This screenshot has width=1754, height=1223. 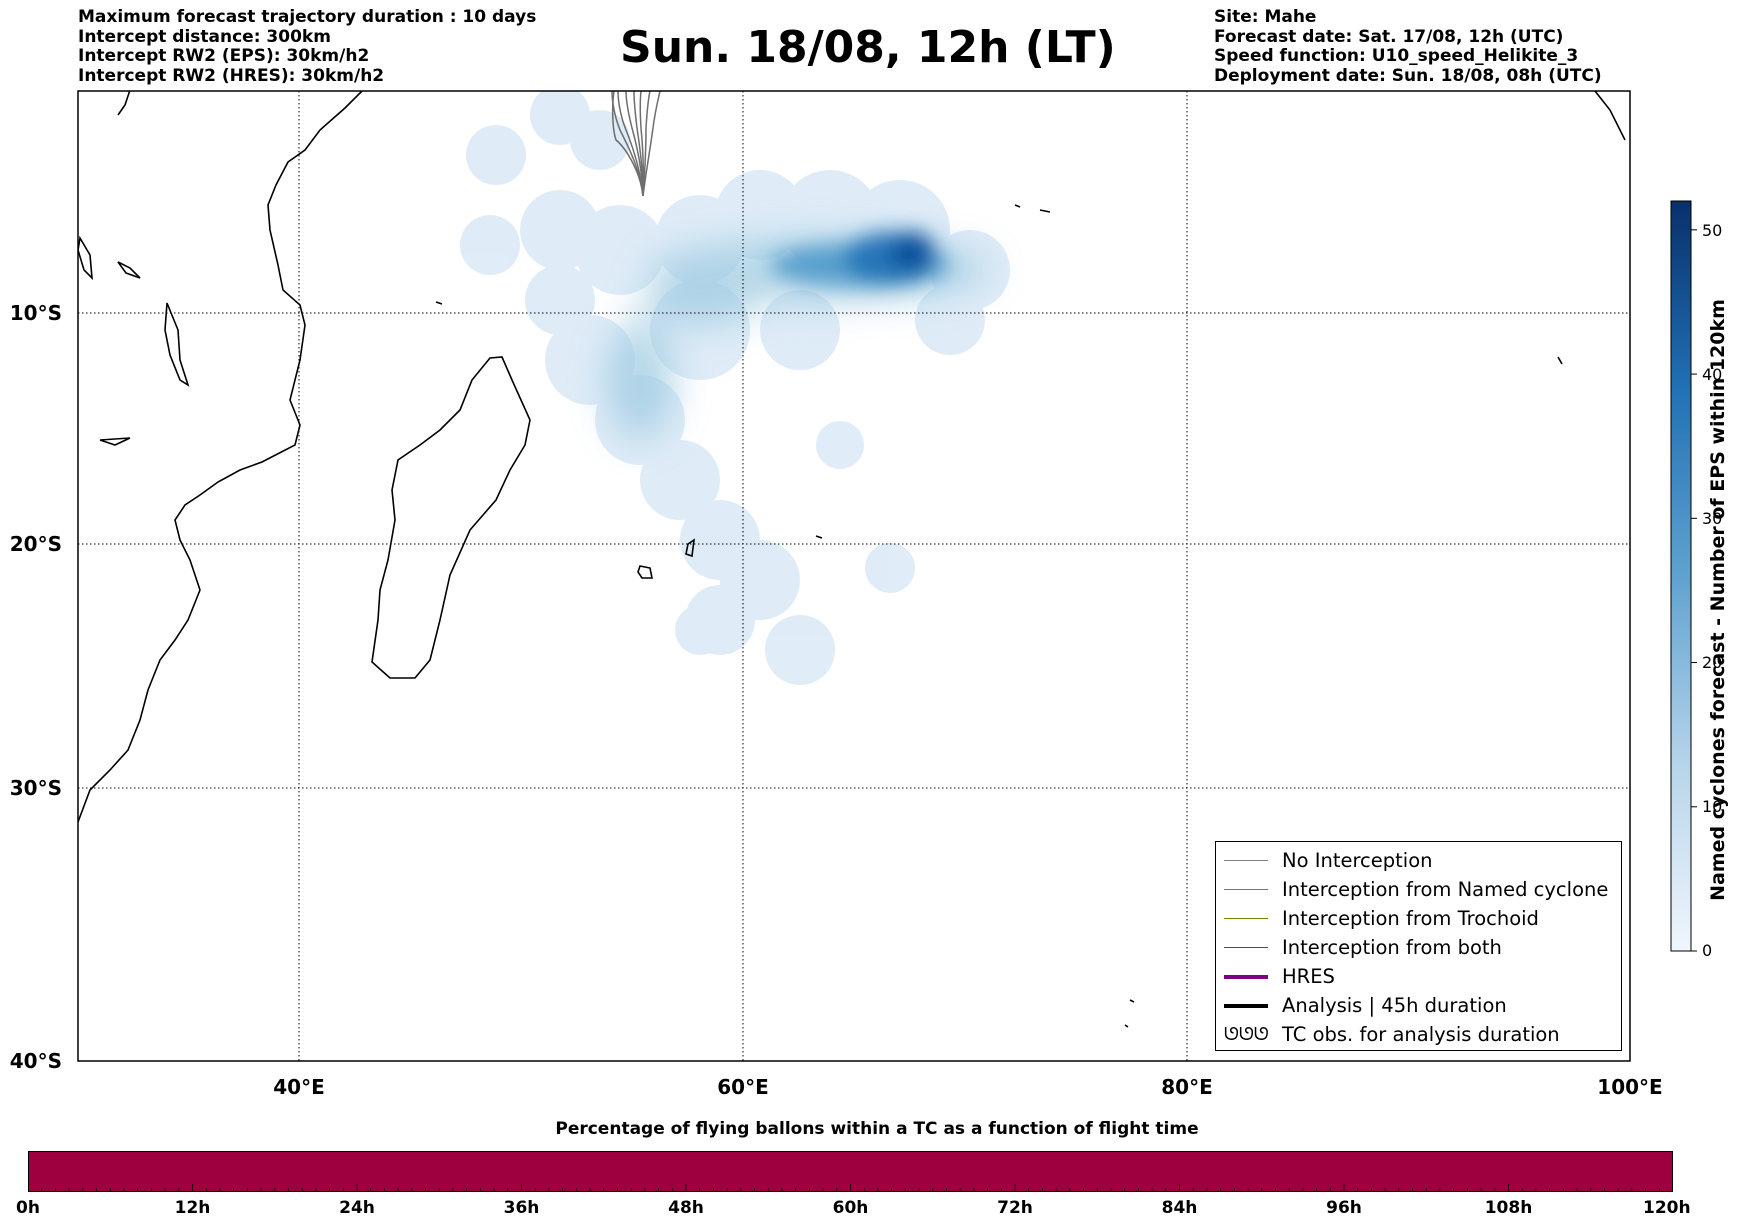 What do you see at coordinates (1344, 1208) in the screenshot?
I see `time-tick-label: 96h` at bounding box center [1344, 1208].